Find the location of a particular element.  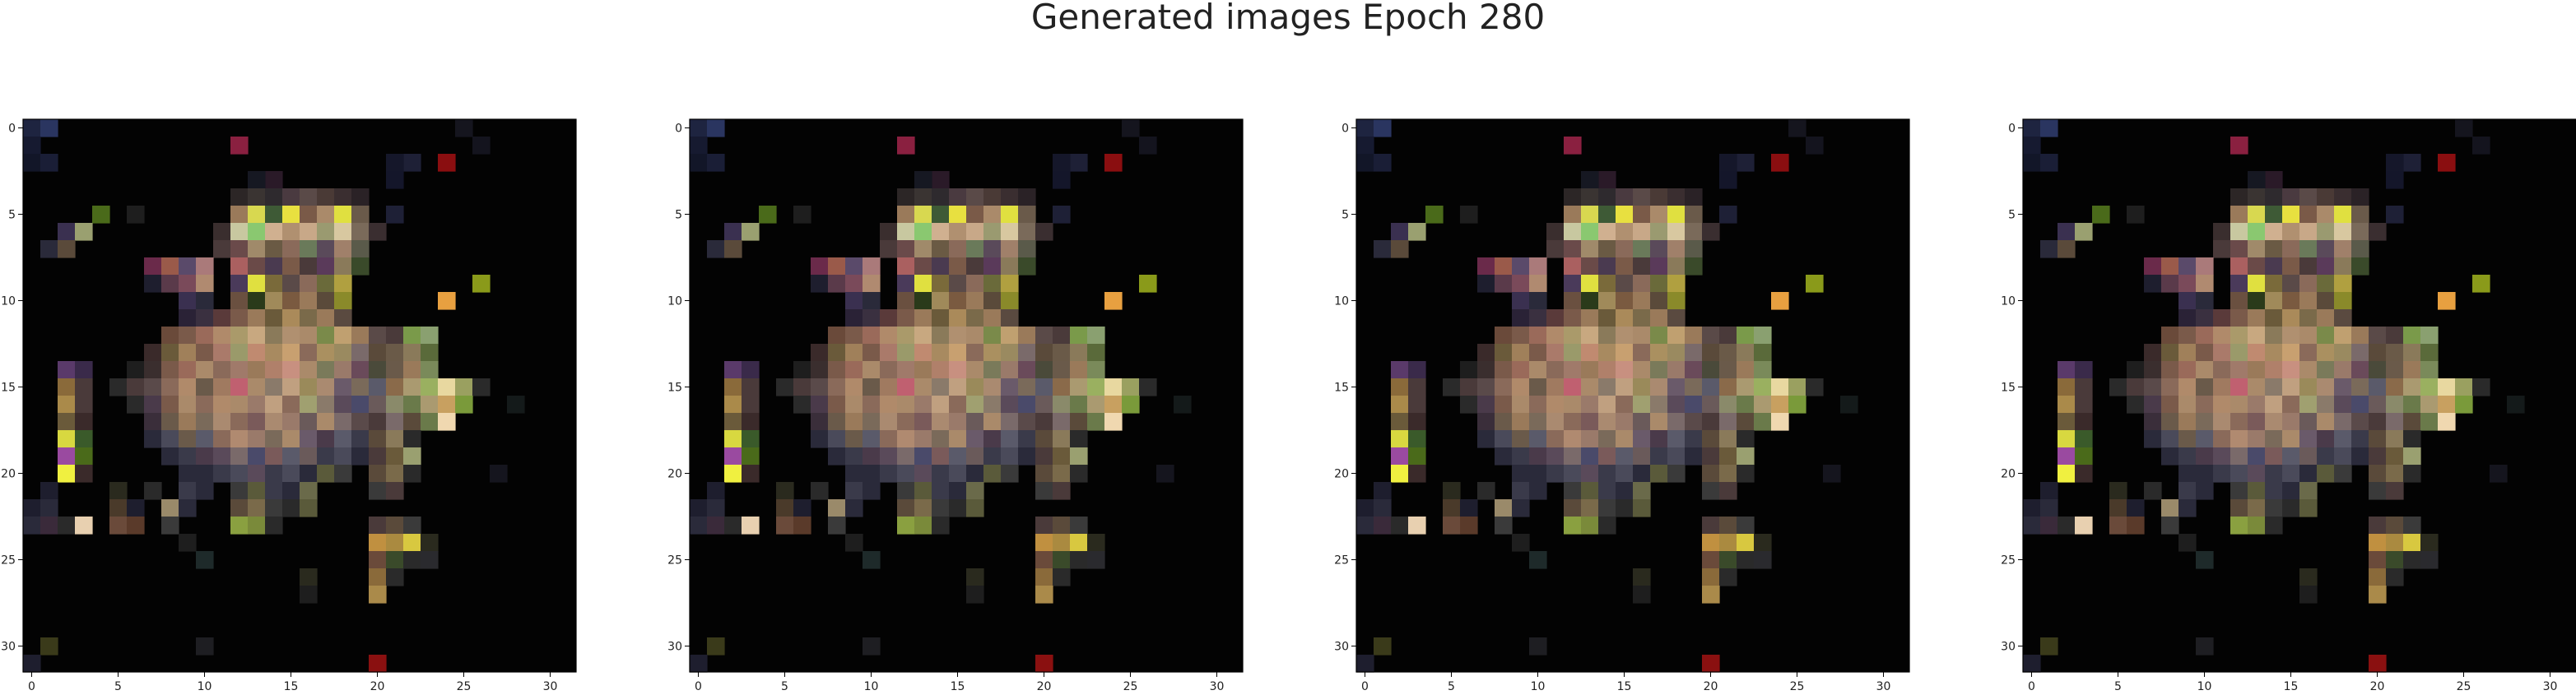

figure-title: Generated images Epoch 280 is located at coordinates (1288, 18).